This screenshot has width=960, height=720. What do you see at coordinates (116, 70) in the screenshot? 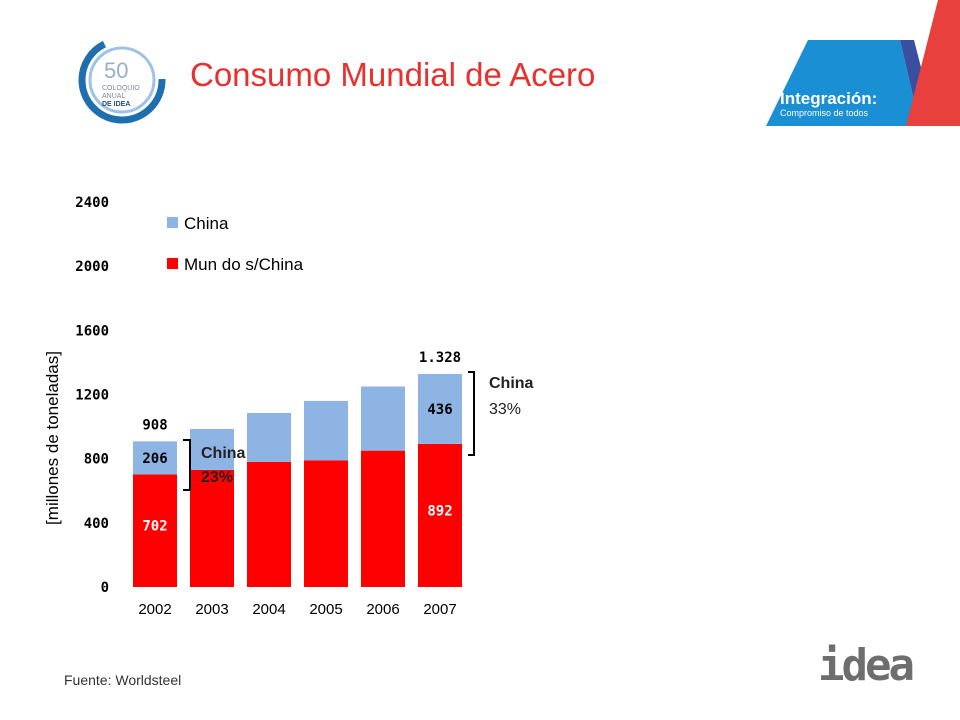
I see `svg-text: 50` at bounding box center [116, 70].